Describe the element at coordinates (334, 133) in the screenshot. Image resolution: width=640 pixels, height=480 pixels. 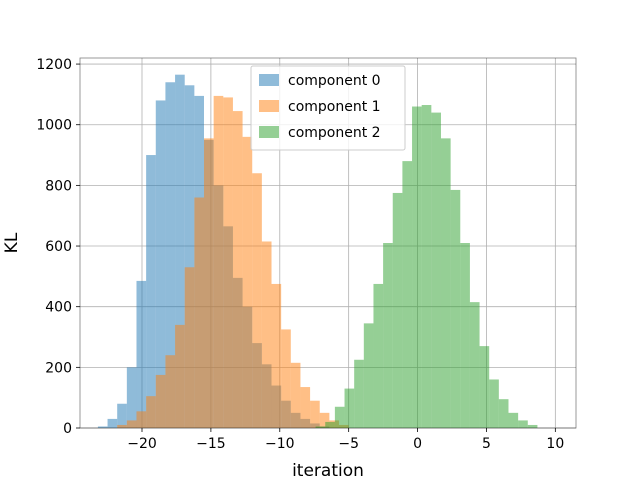
I see `legend-entry-label: component 2` at that location.